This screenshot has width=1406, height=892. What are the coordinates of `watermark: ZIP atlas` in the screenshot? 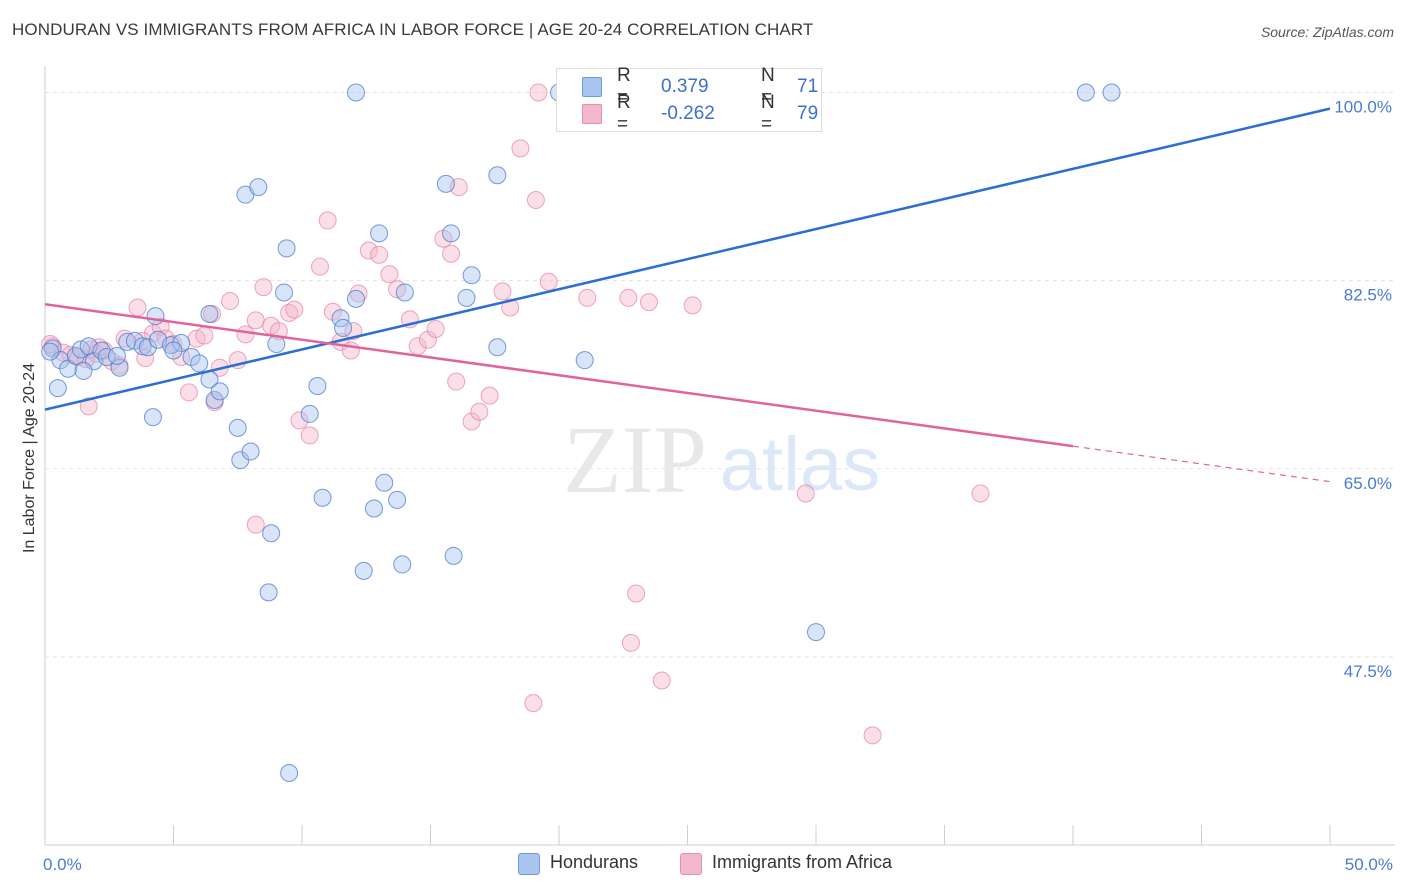 It's located at (721, 459).